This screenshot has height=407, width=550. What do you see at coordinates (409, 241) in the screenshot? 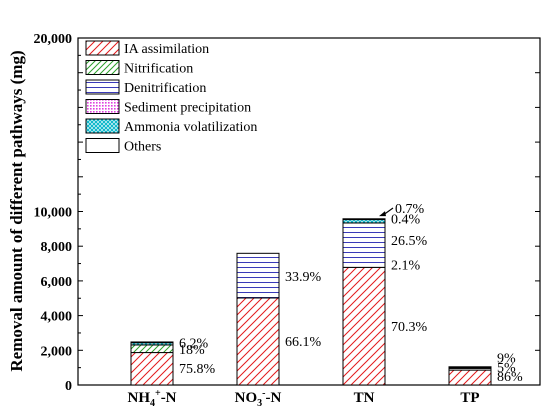
I see `percent-label: 26.5%` at bounding box center [409, 241].